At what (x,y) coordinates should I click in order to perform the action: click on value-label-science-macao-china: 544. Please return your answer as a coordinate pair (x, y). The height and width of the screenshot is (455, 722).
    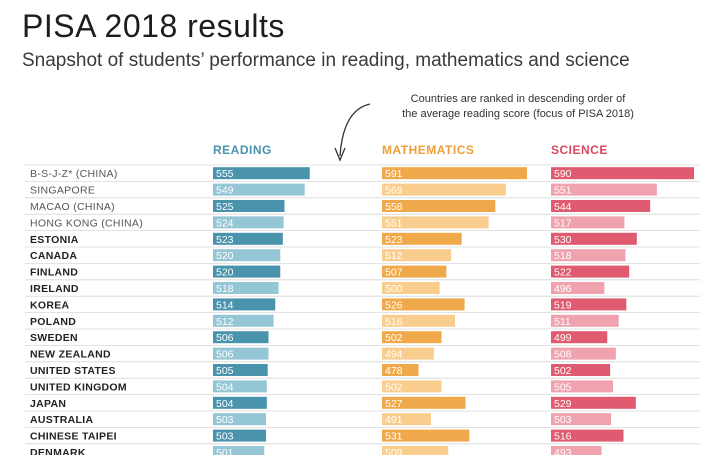
    Looking at the image, I should click on (563, 207).